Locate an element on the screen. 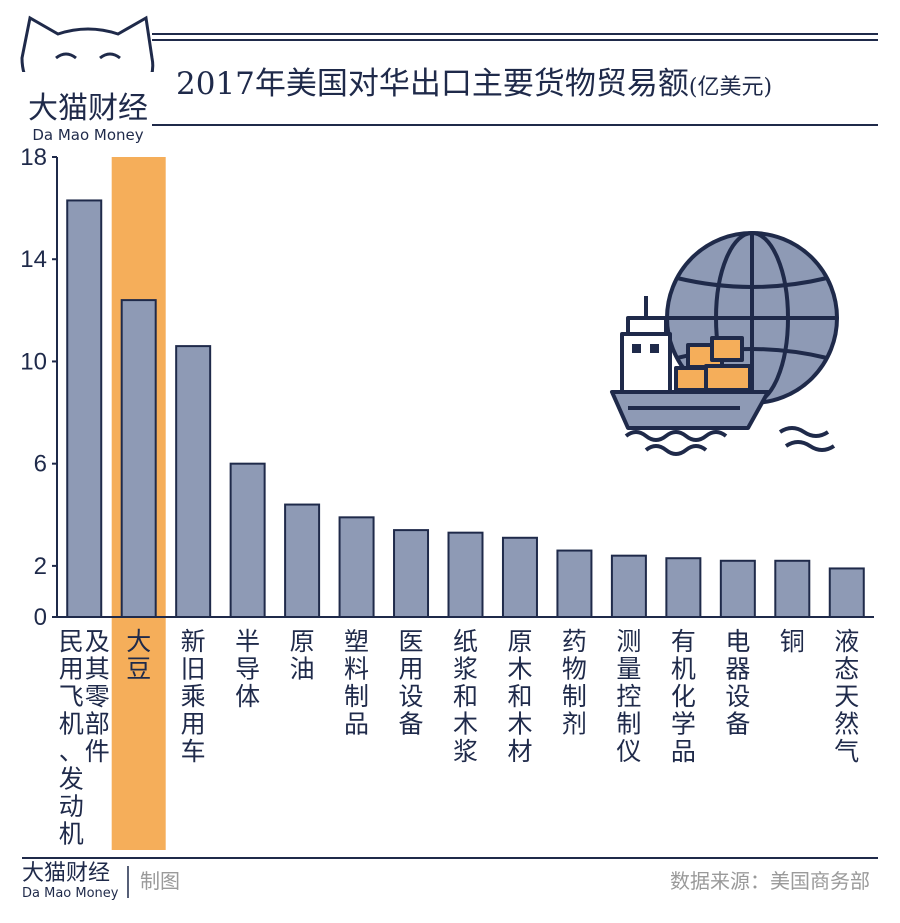  category-label-char: 电 is located at coordinates (737, 641).